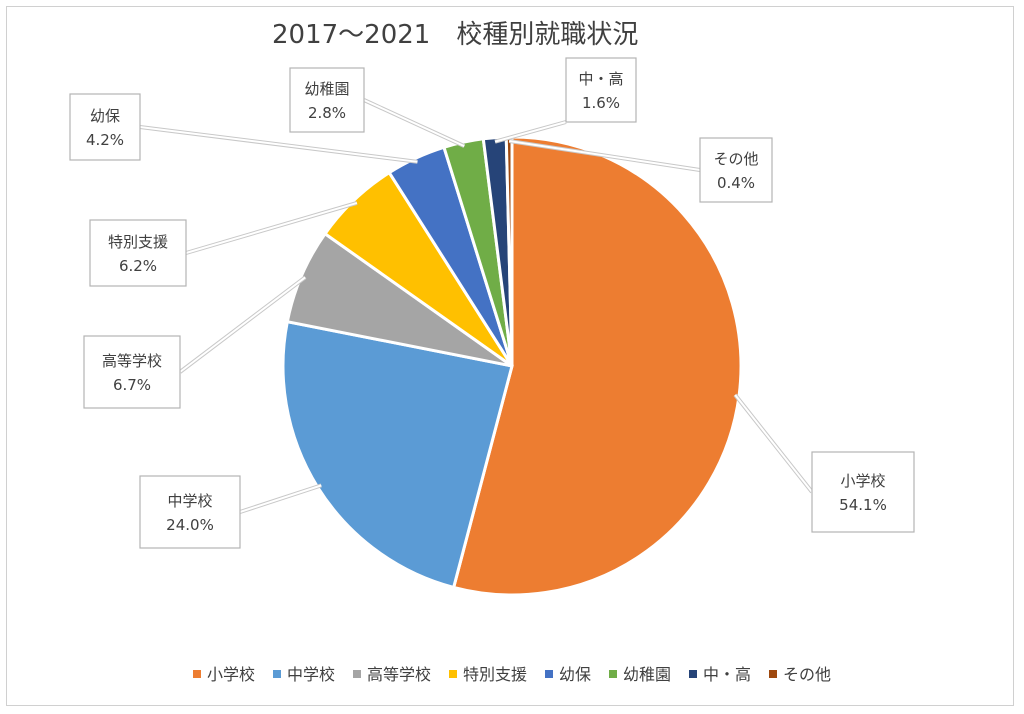 This screenshot has width=1024, height=714. What do you see at coordinates (310, 674) in the screenshot?
I see `legend-label: 中学校` at bounding box center [310, 674].